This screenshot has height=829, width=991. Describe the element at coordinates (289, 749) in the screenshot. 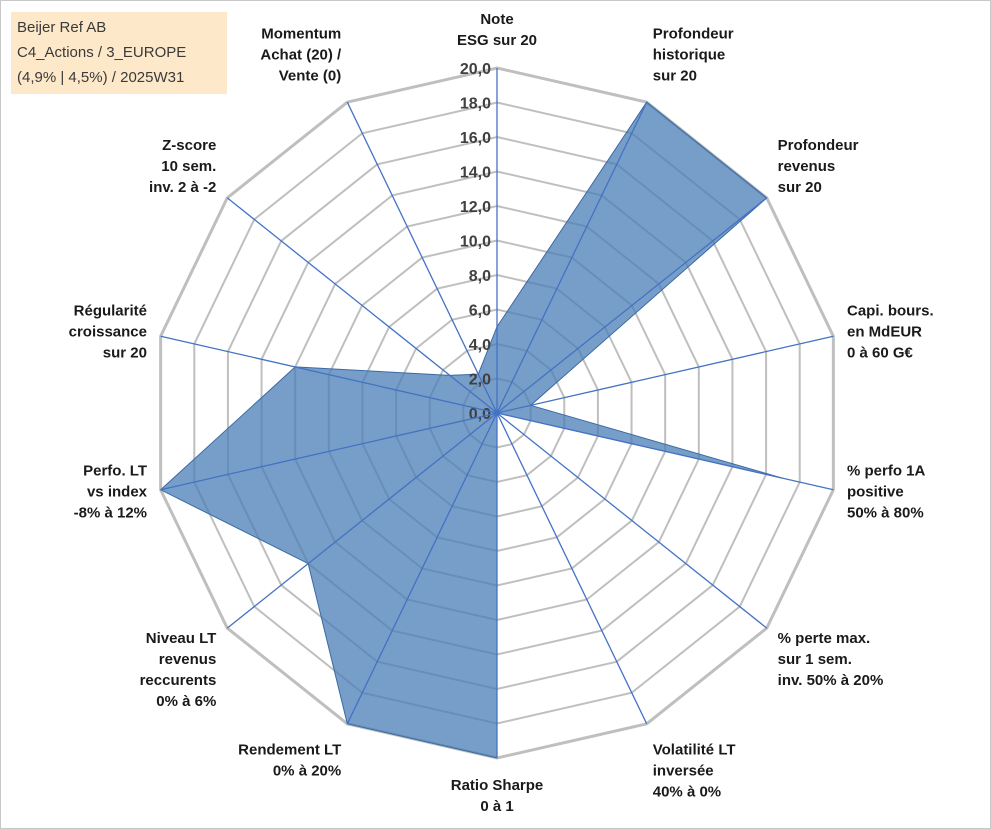

I see `axis-label-line: Rendement LT` at that location.